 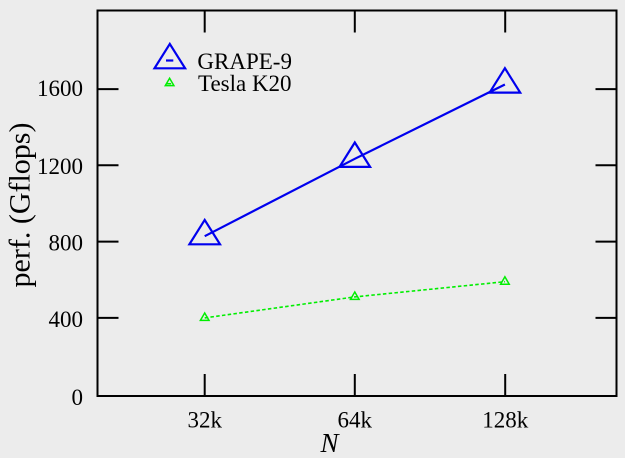 I want to click on svg-text: perf. (Gflops), so click(x=20, y=205).